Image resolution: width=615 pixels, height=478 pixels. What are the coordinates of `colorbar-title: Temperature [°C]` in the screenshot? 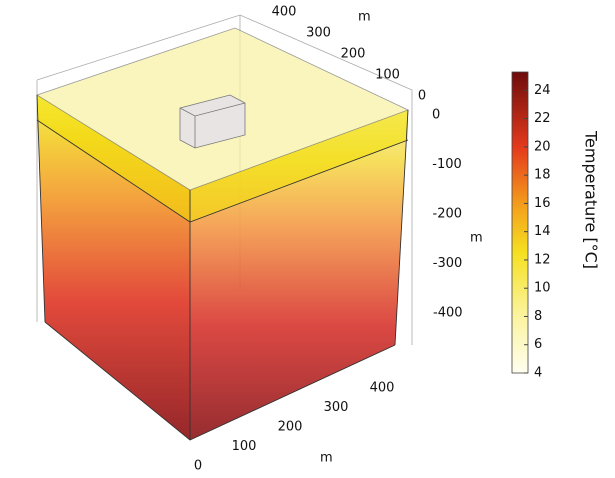 It's located at (591, 199).